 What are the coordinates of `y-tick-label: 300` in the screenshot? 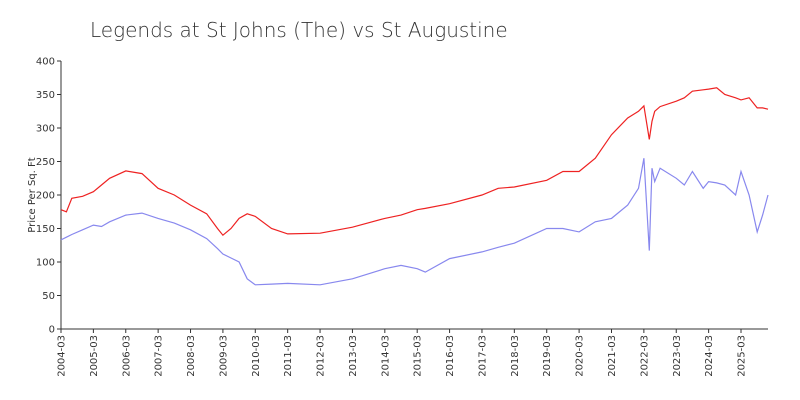 It's located at (45, 129).